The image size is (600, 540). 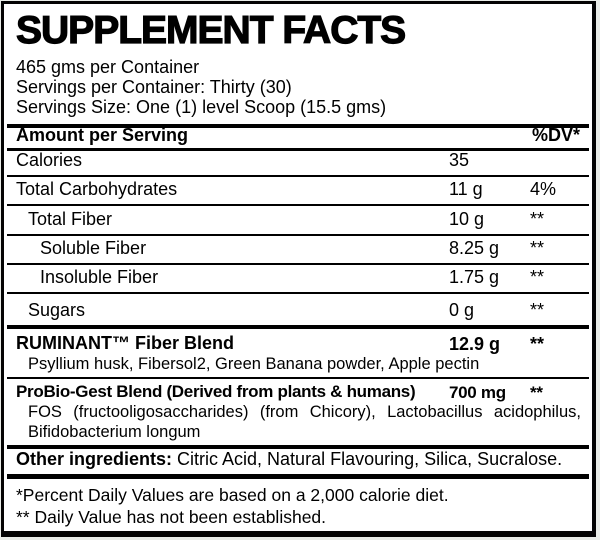 What do you see at coordinates (462, 310) in the screenshot?
I see `nutrient-amount: 0 g` at bounding box center [462, 310].